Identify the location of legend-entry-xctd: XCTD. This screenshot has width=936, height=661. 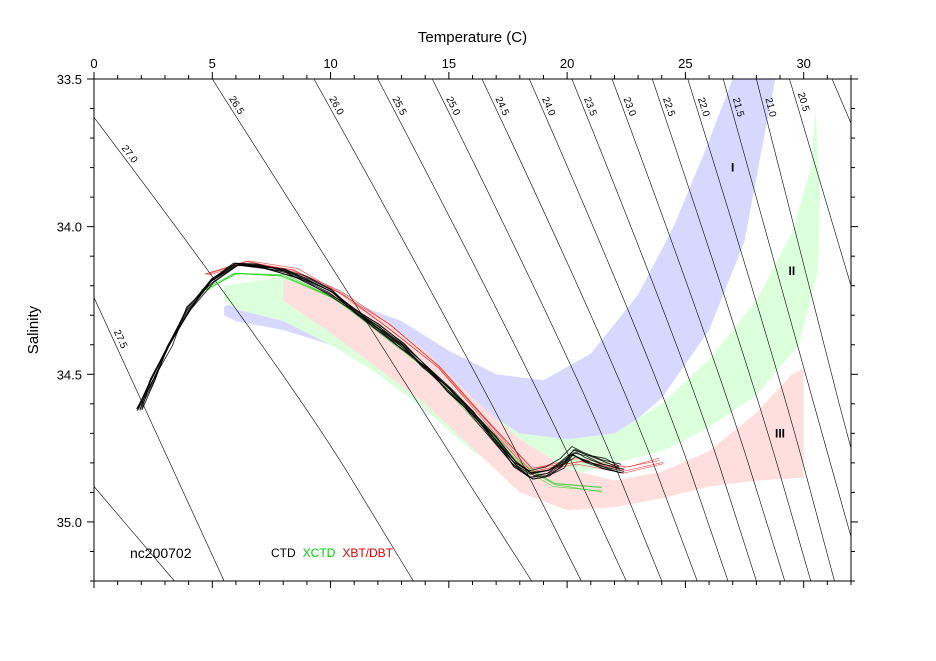
(319, 553).